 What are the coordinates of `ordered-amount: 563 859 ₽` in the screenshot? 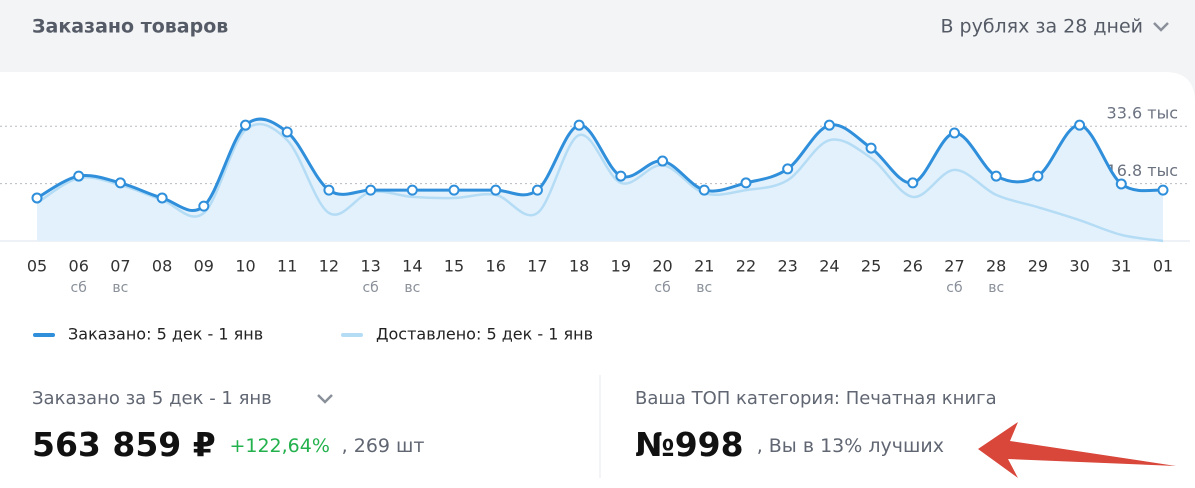 It's located at (124, 444).